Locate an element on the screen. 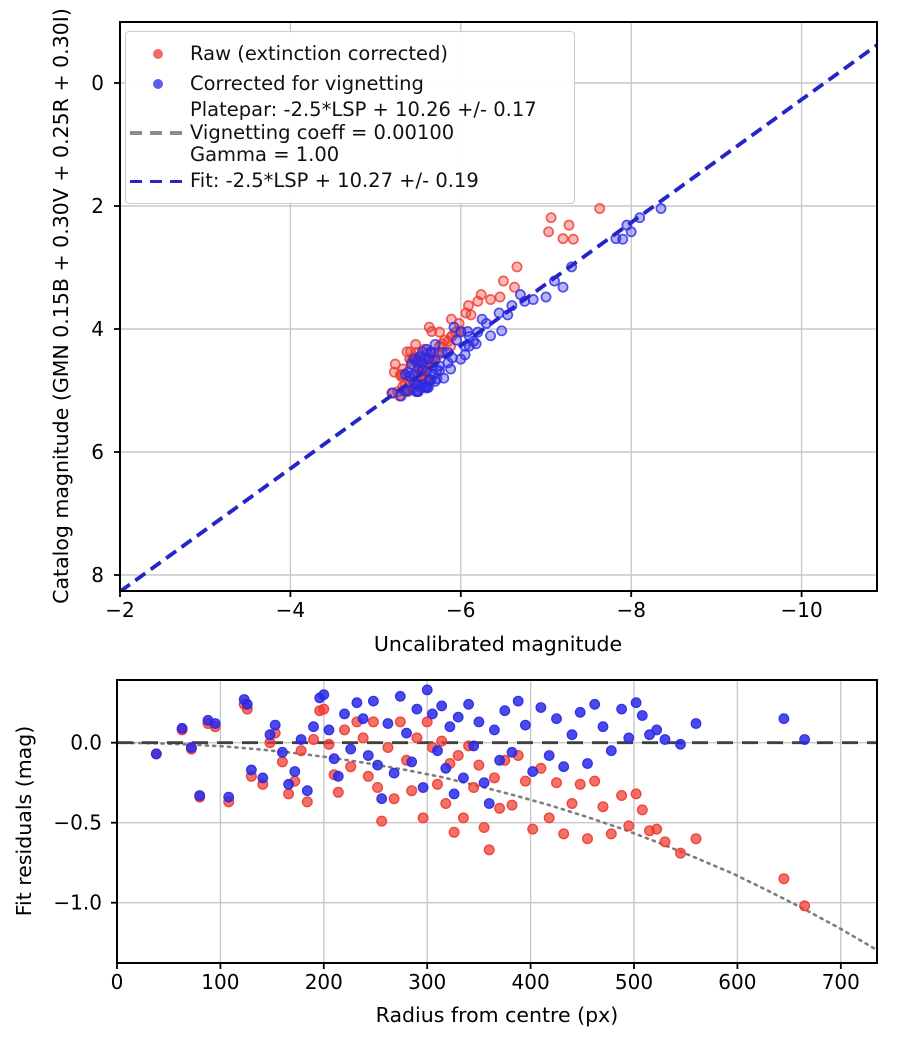  x-tick-label: 600 is located at coordinates (737, 982).